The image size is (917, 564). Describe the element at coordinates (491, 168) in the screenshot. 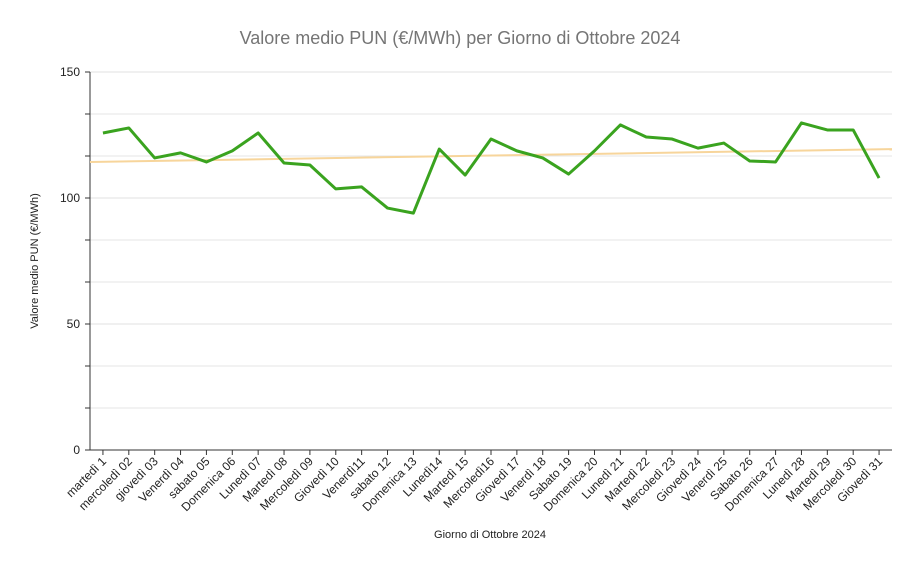

I see `data-line` at that location.